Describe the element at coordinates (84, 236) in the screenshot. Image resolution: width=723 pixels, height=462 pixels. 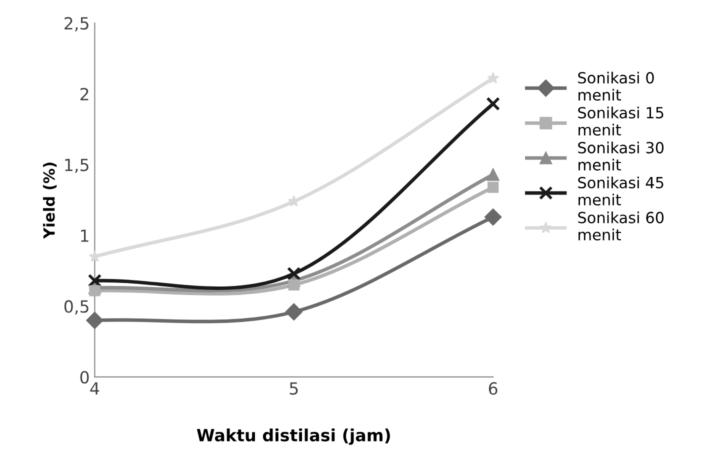
I see `y-tick-label: 1` at that location.